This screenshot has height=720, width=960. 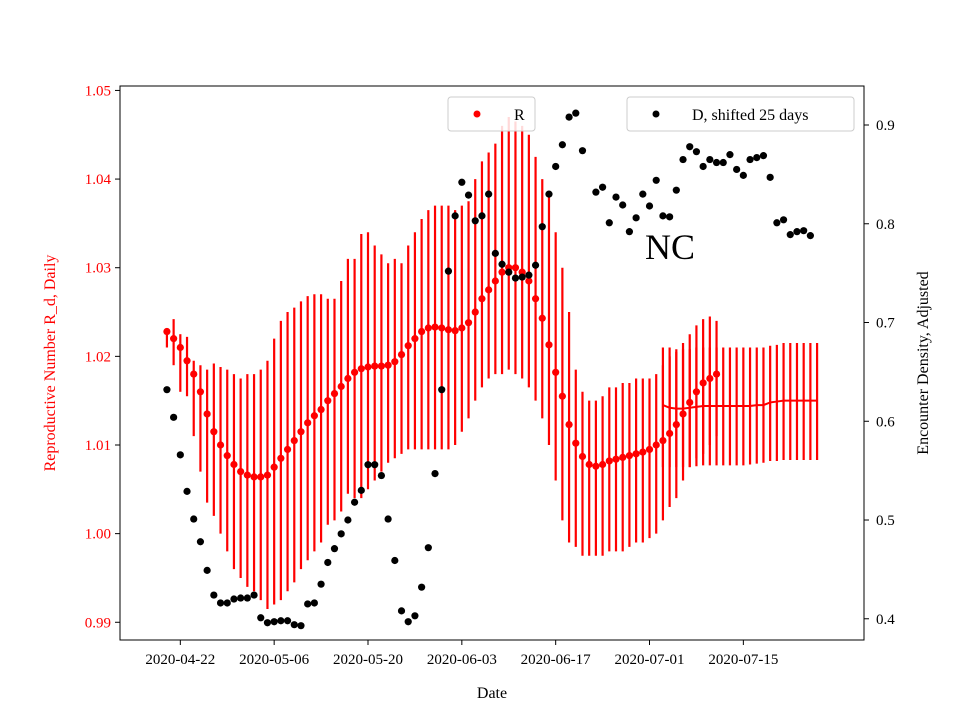 What do you see at coordinates (885, 126) in the screenshot?
I see `right-y-tick-label: 0.9` at bounding box center [885, 126].